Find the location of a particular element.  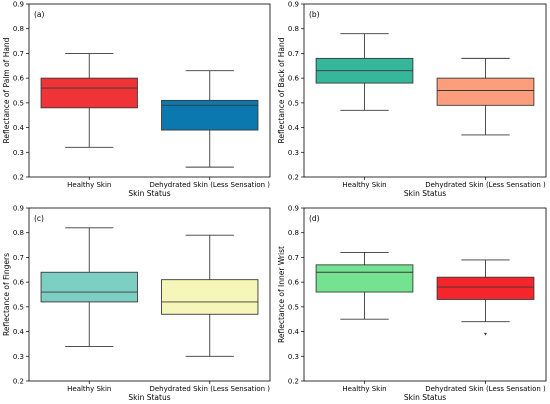

y-axis-label: Reflectance of Back of Hand is located at coordinates (281, 90).